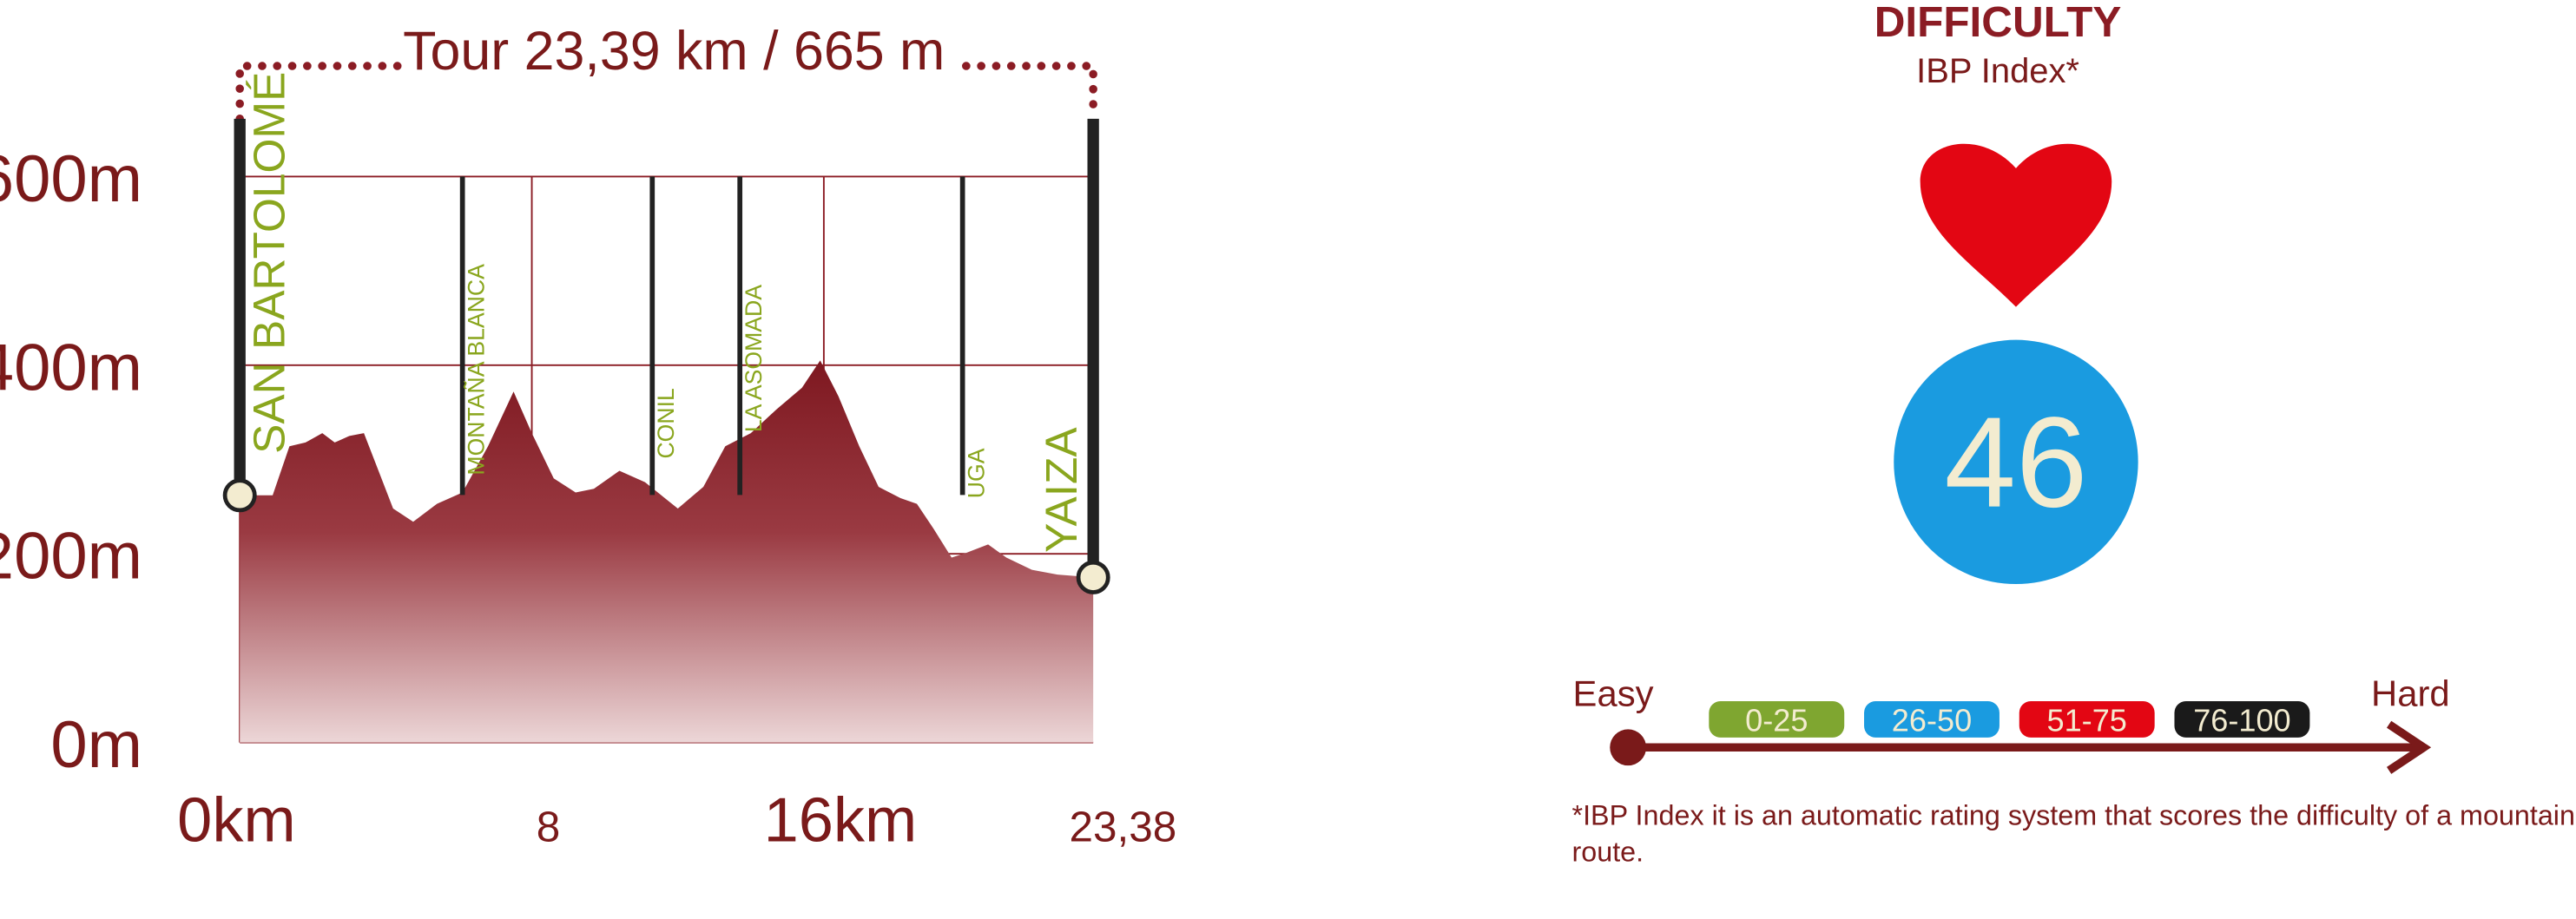 This screenshot has height=919, width=2576. I want to click on score-circle, so click(2016, 462).